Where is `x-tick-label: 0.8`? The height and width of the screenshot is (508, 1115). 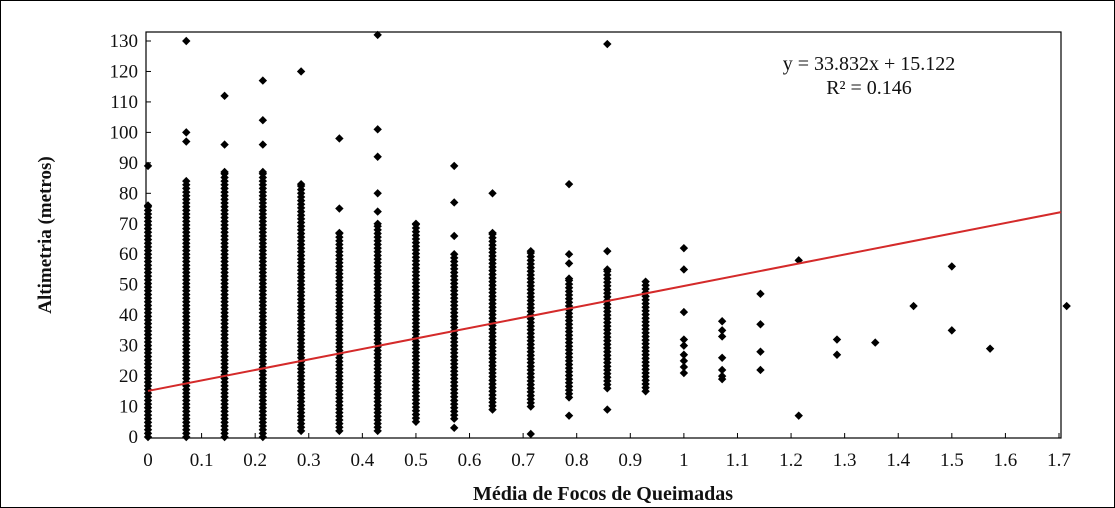
x-tick-label: 0.8 is located at coordinates (577, 460).